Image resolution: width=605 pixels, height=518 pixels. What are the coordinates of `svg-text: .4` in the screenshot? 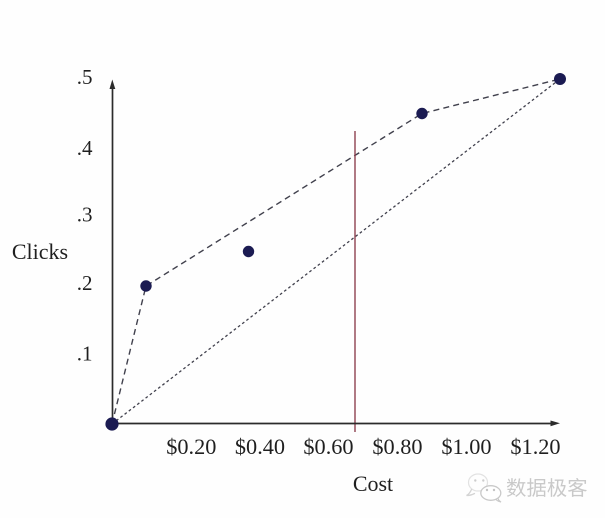 It's located at (85, 148).